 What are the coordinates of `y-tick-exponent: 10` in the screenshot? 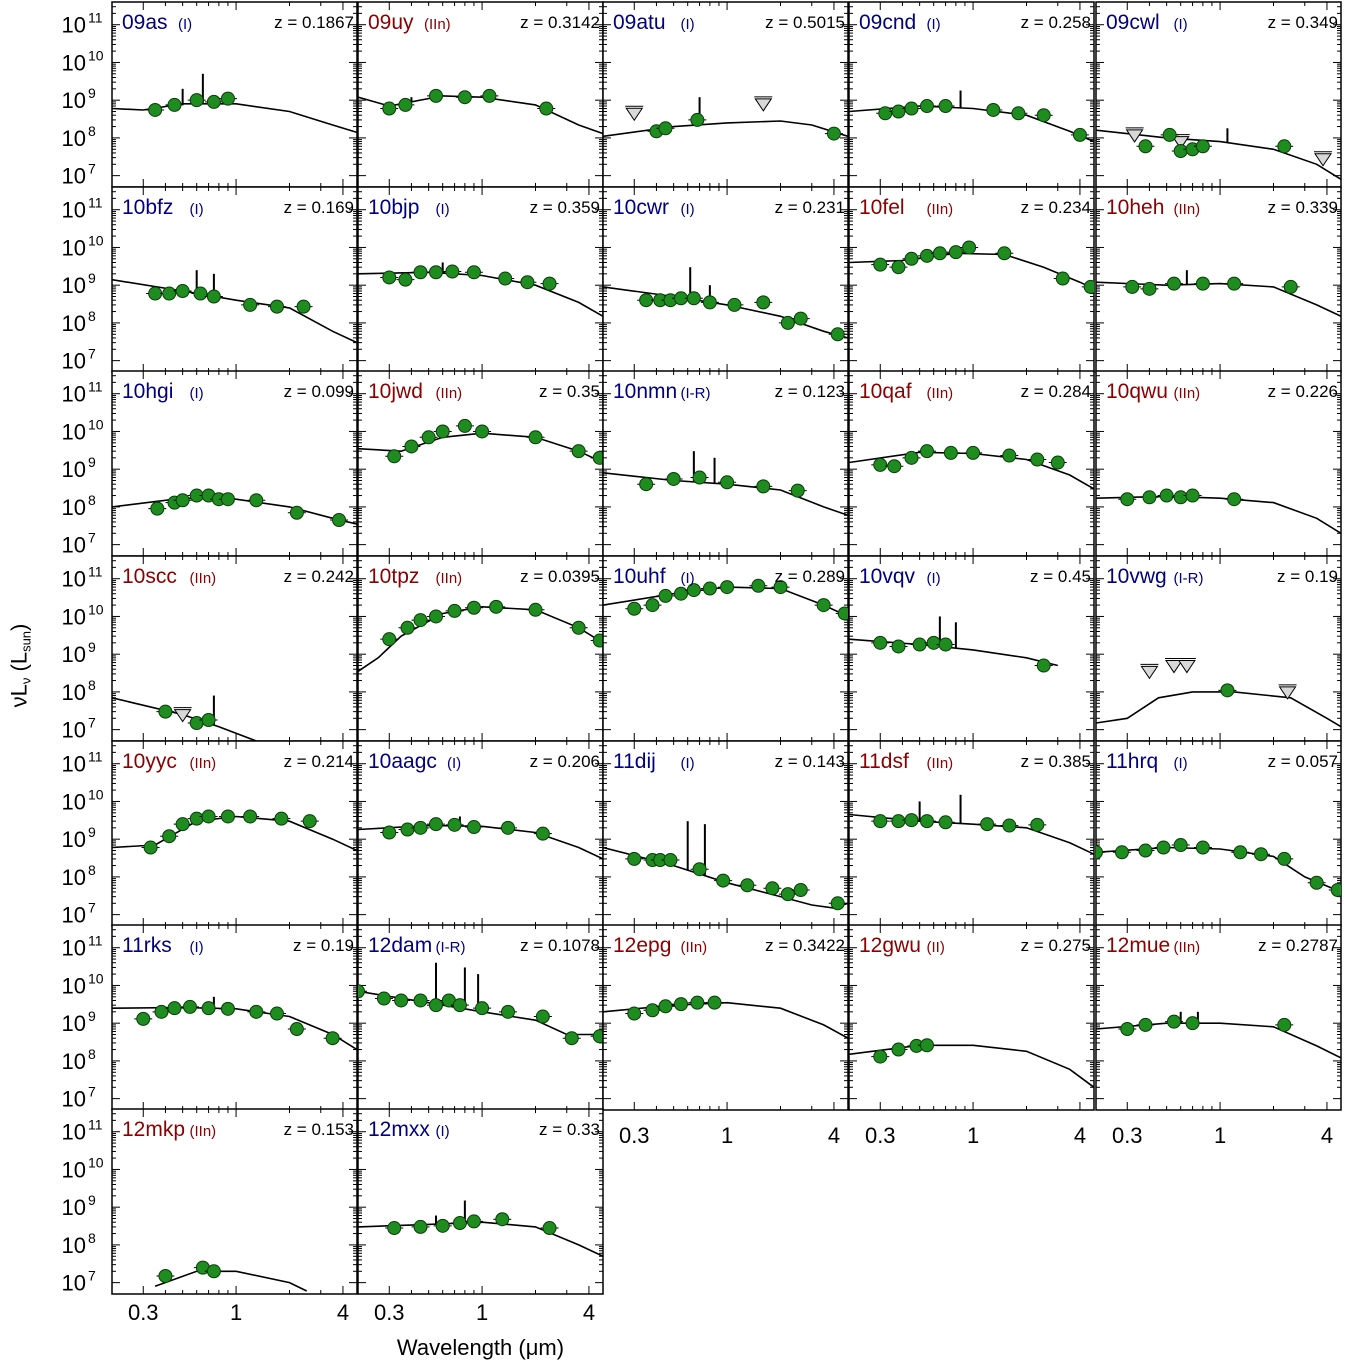 It's located at (96, 1162).